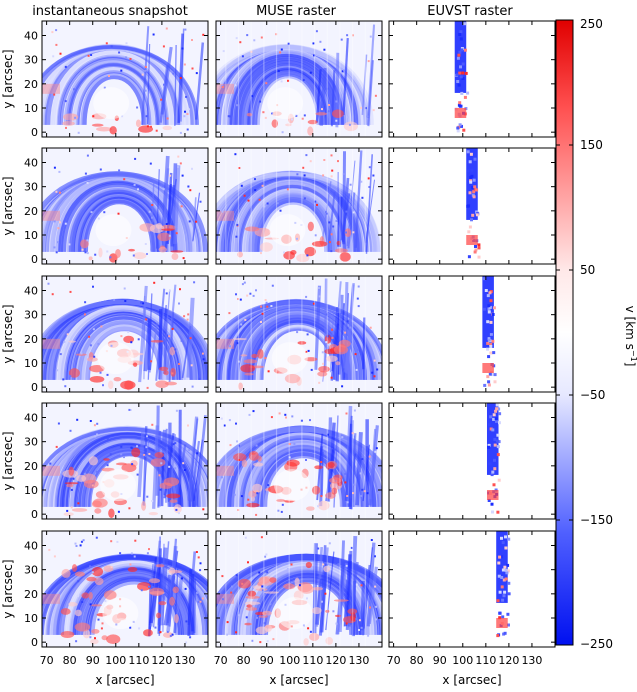 The height and width of the screenshot is (692, 637). I want to click on panel-r2-c2, so click(299, 206).